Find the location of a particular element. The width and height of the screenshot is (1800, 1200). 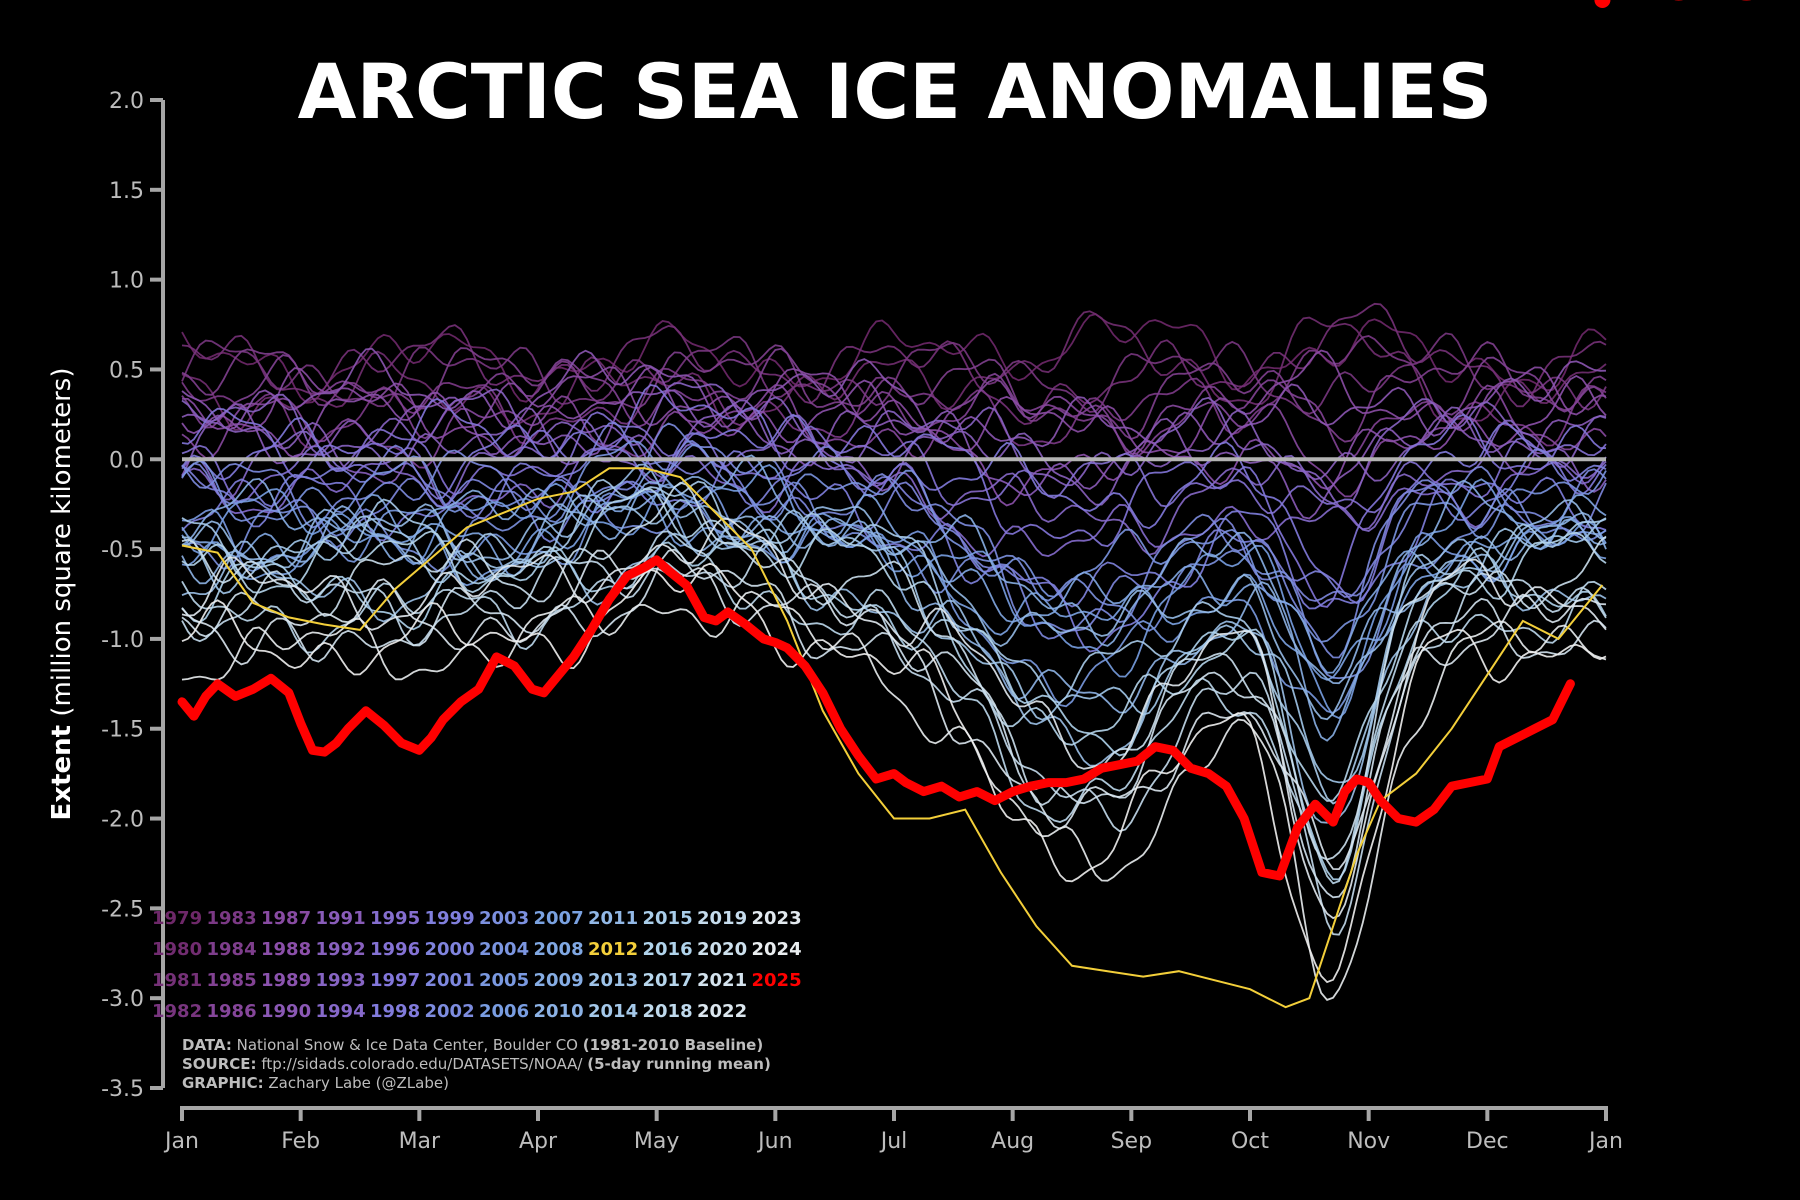

year-line-1996 is located at coordinates (894, 496).